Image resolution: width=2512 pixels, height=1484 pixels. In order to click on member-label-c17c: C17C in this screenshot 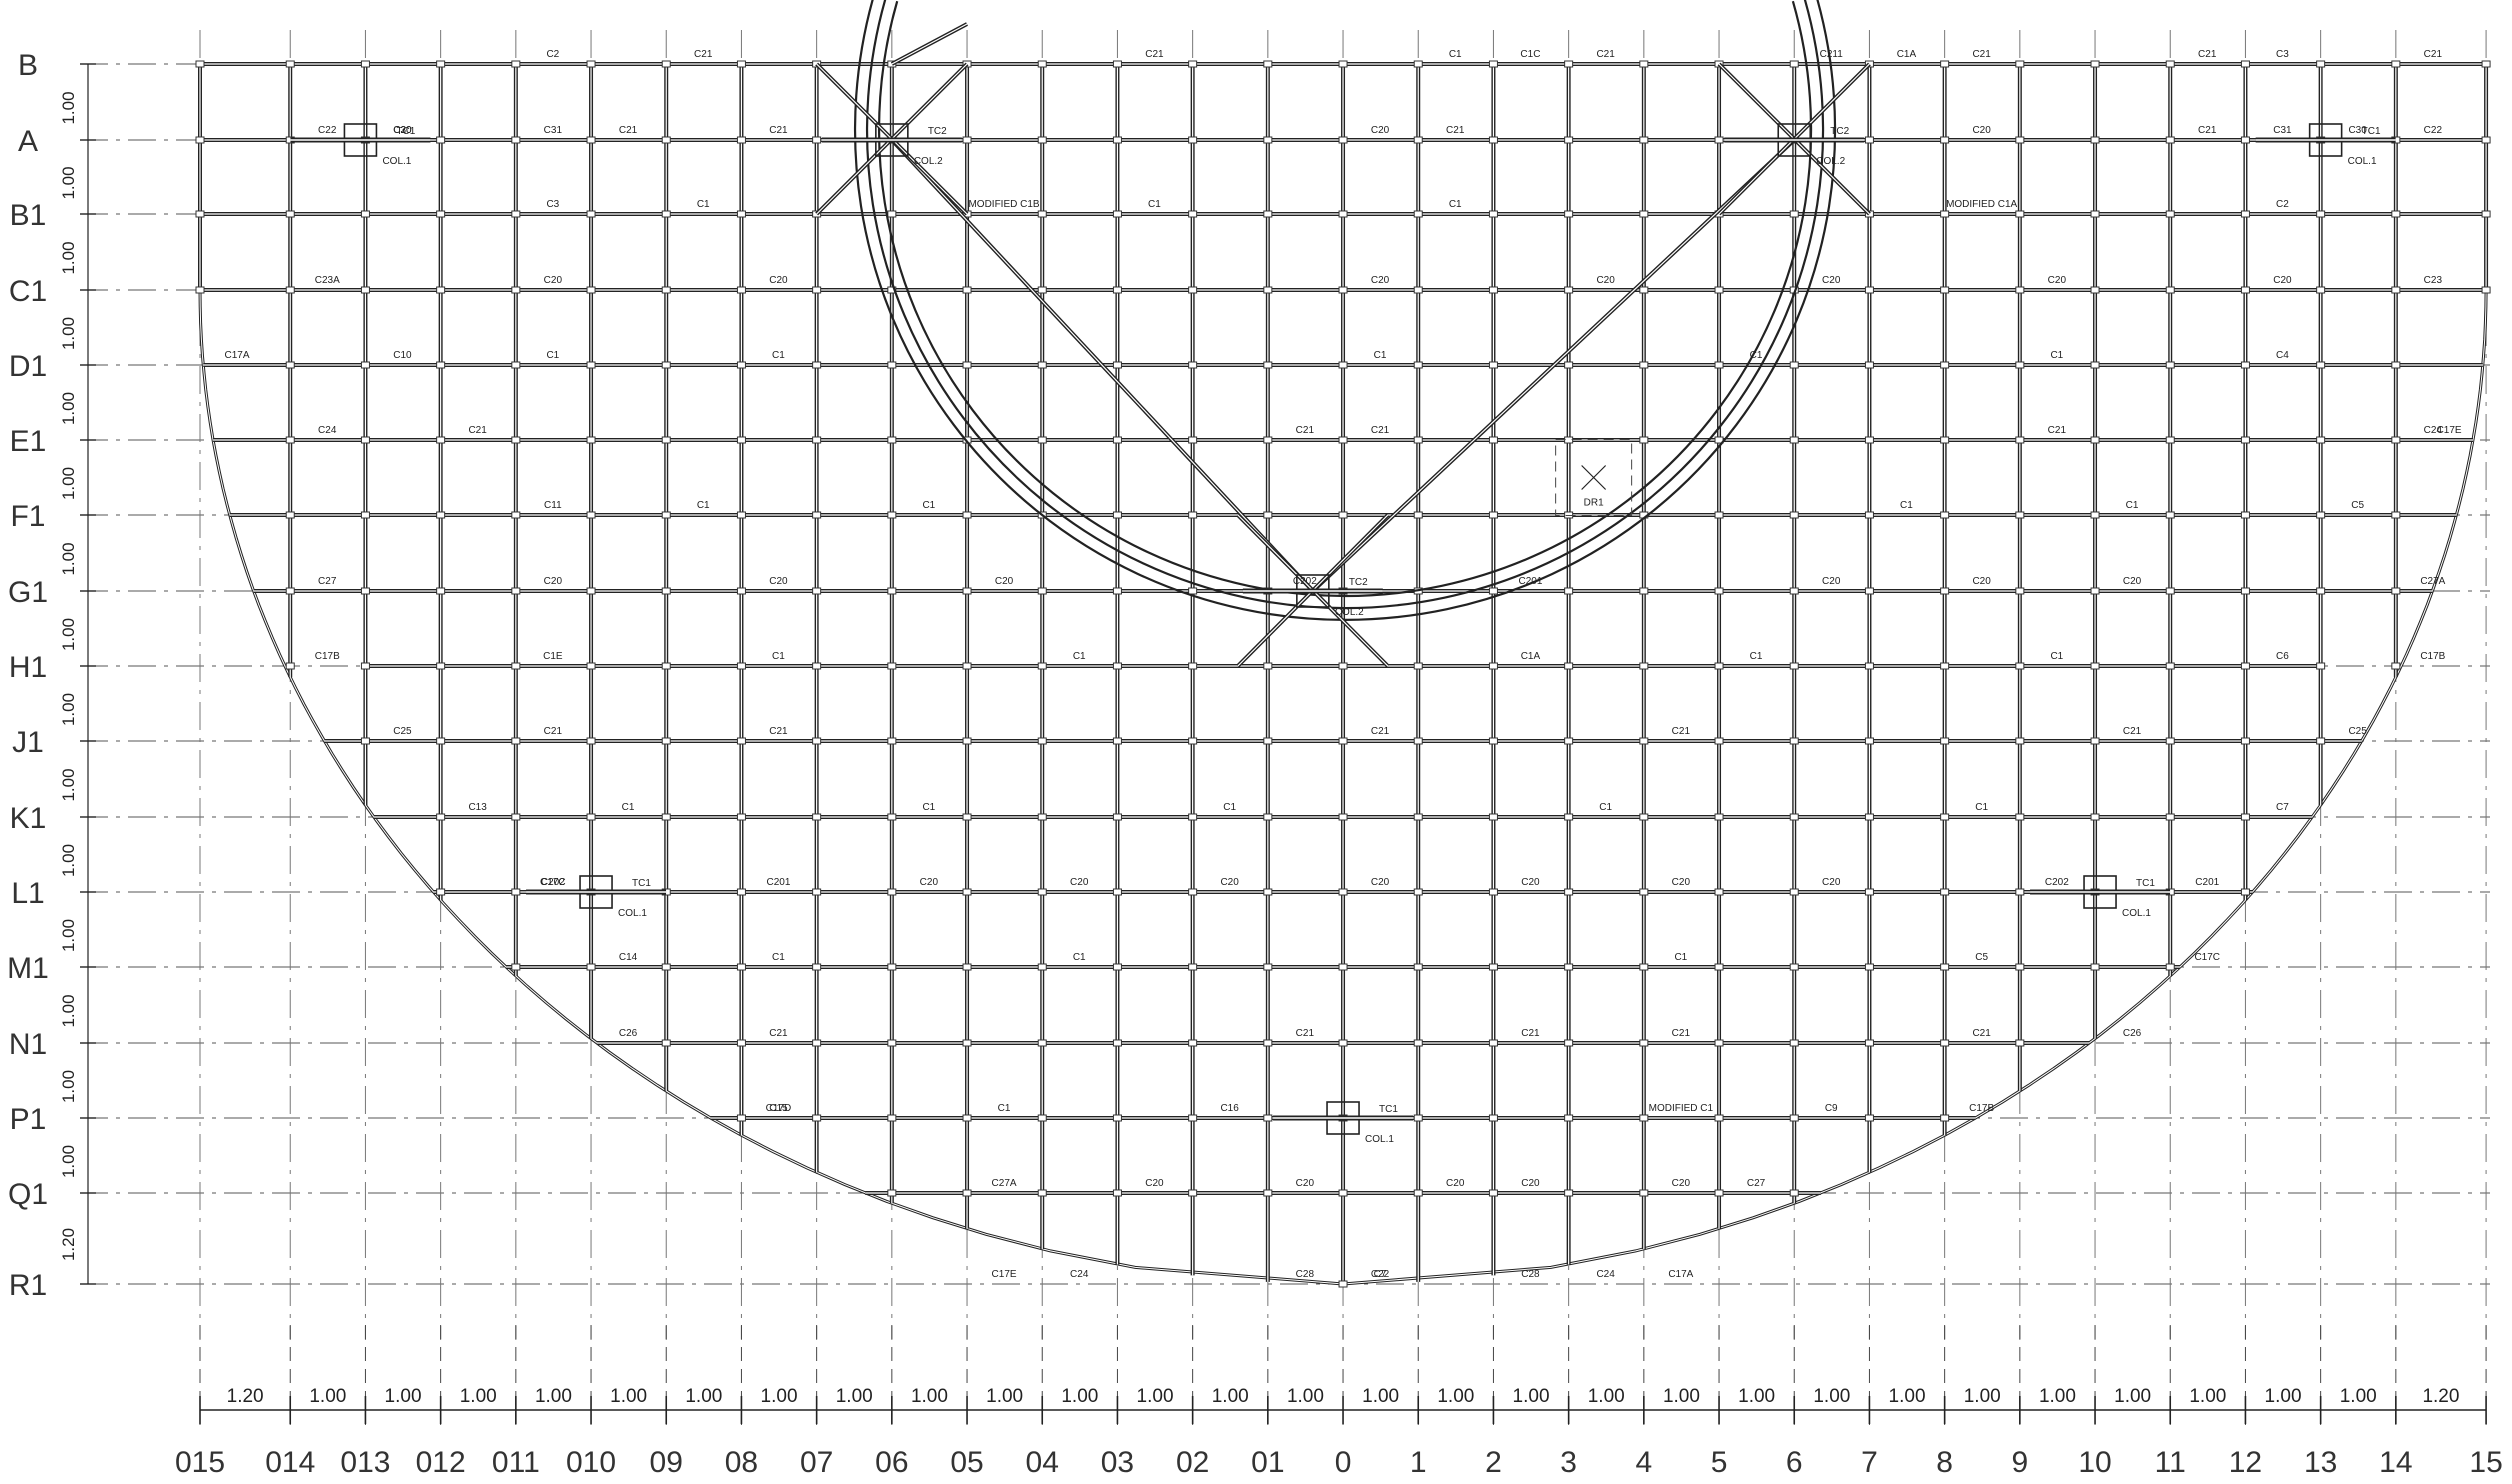, I will do `click(2207, 957)`.